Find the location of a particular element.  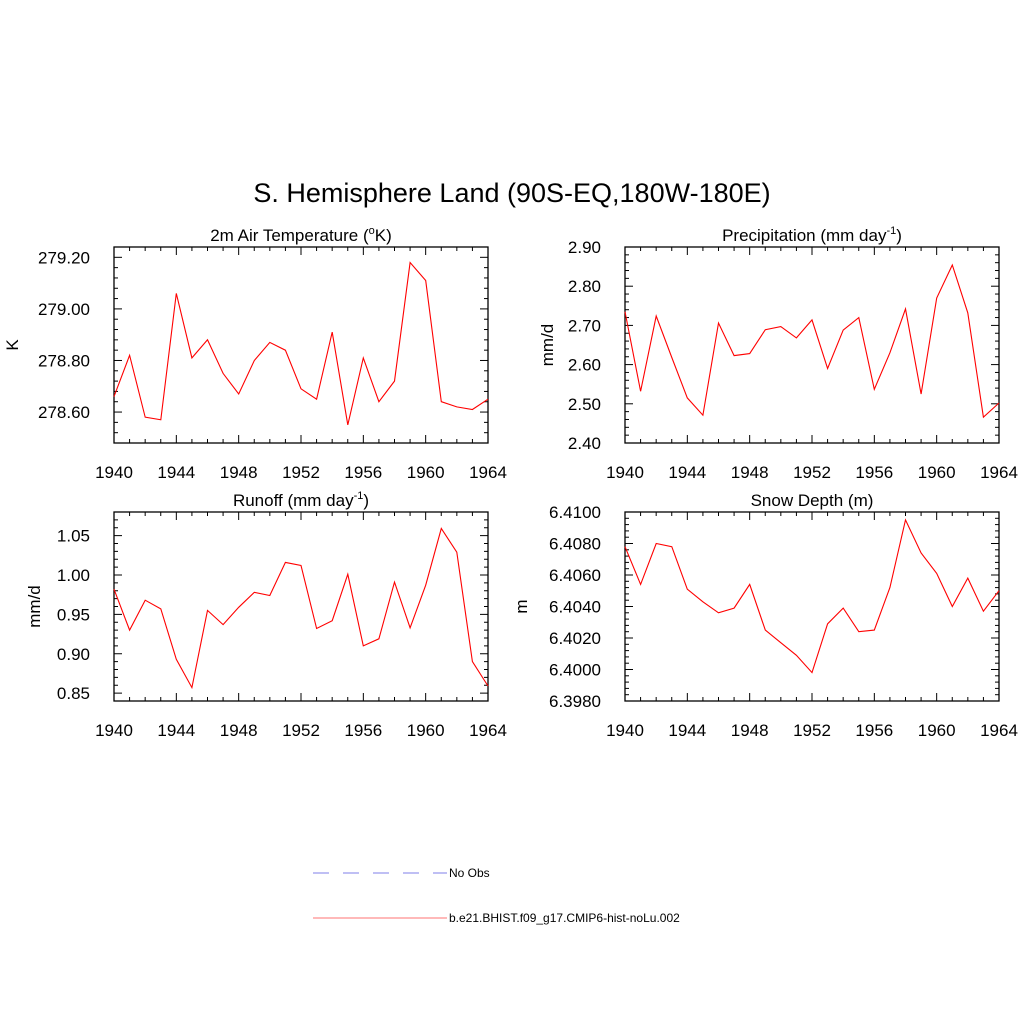

panel-title-tail-runoff: ) is located at coordinates (366, 500).